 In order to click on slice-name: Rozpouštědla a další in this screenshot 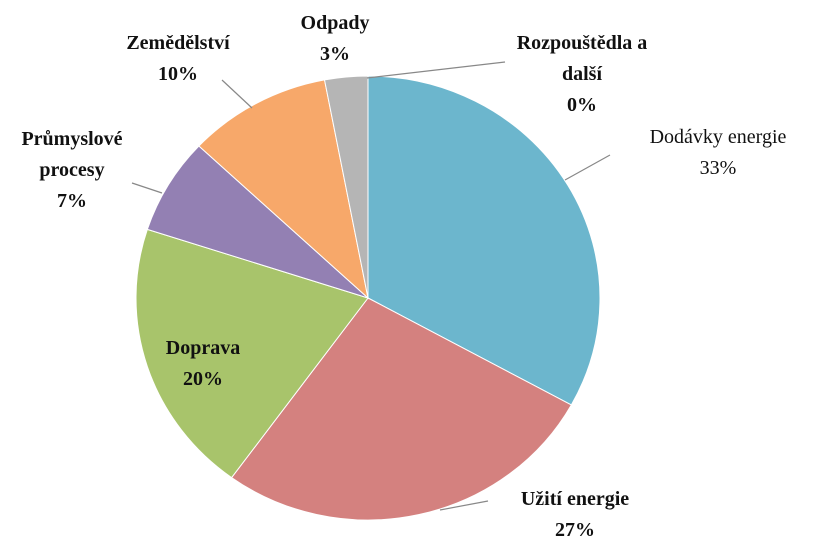, I will do `click(582, 58)`.